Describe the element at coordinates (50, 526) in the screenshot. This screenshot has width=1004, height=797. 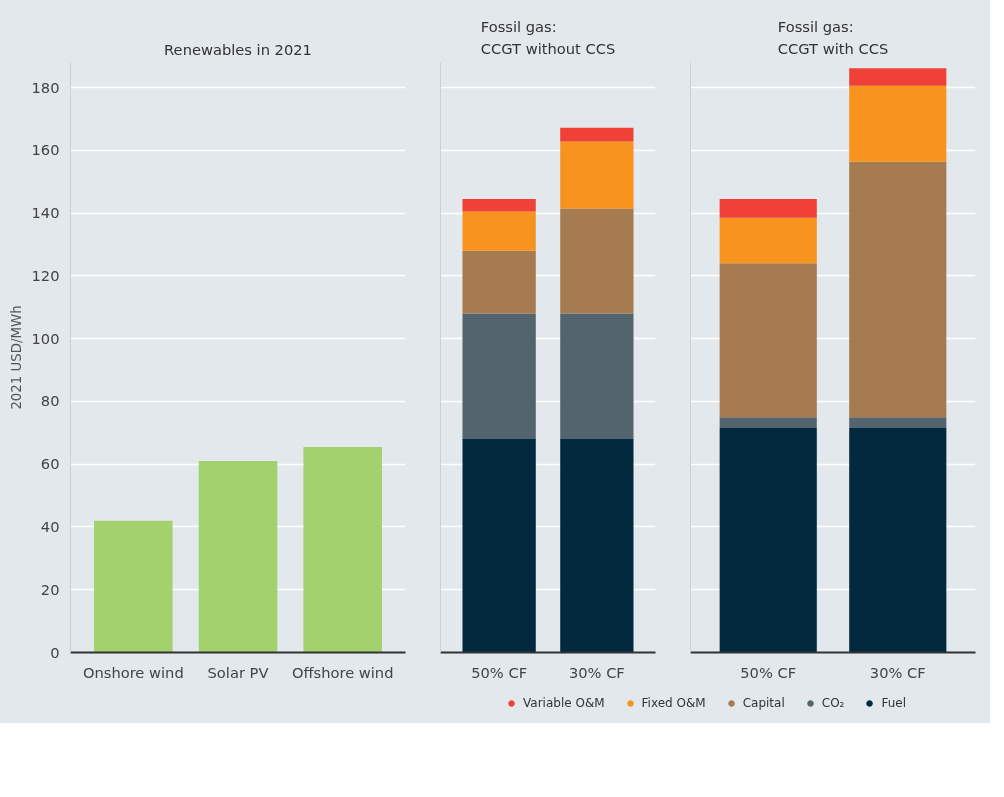
I see `y-tick-label: 40` at that location.